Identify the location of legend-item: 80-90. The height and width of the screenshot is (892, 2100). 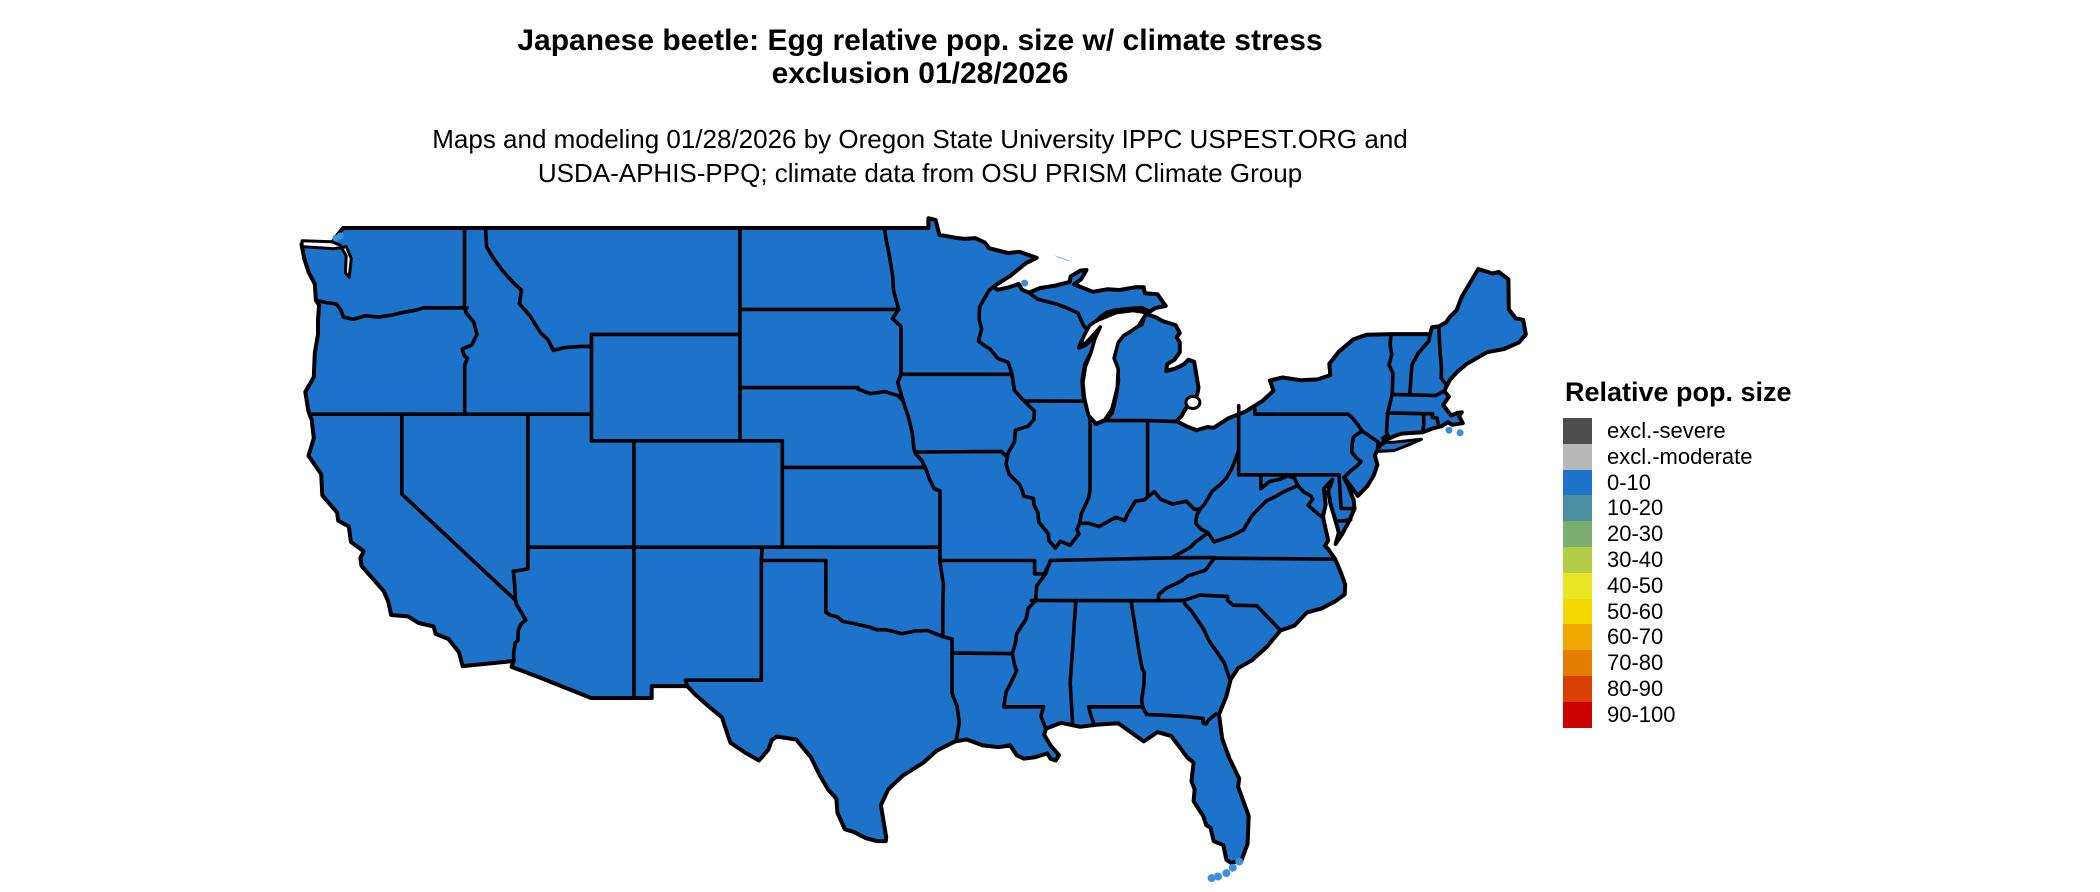
(1713, 688).